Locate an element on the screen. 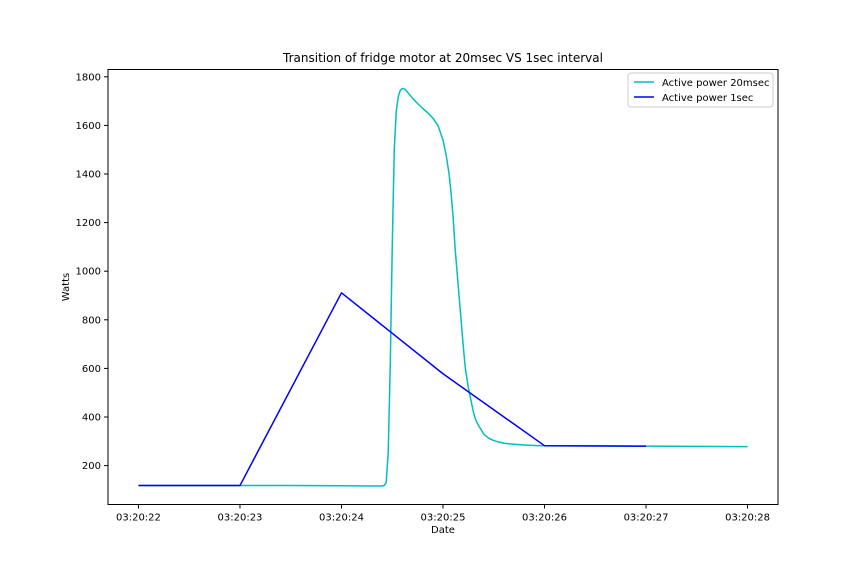 This screenshot has height=576, width=864. y-tick-label: 400 is located at coordinates (91, 418).